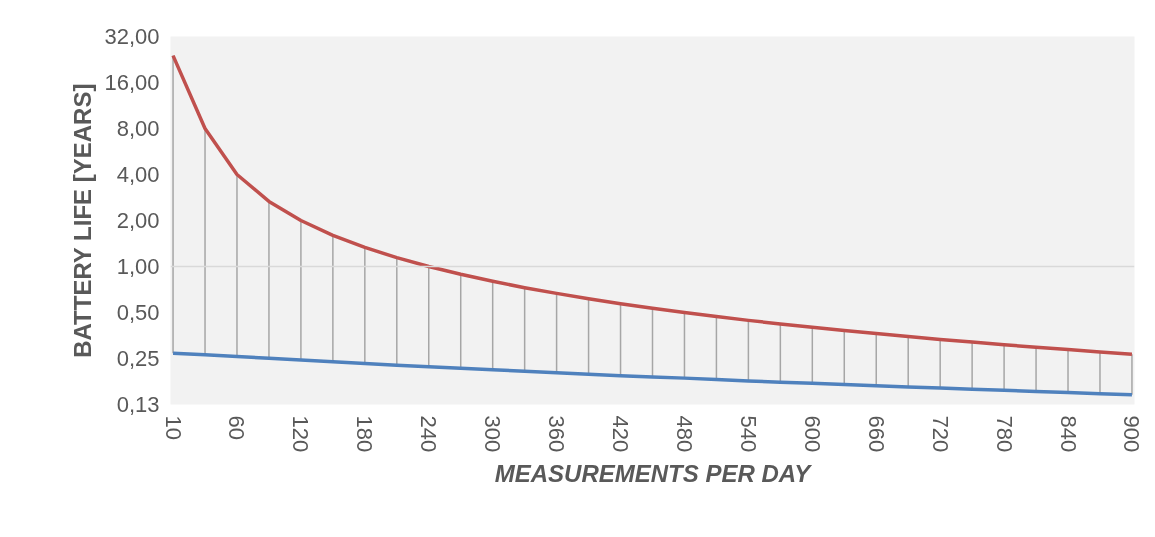 This screenshot has height=537, width=1155. Describe the element at coordinates (132, 82) in the screenshot. I see `y-tick-label: 16,00` at that location.